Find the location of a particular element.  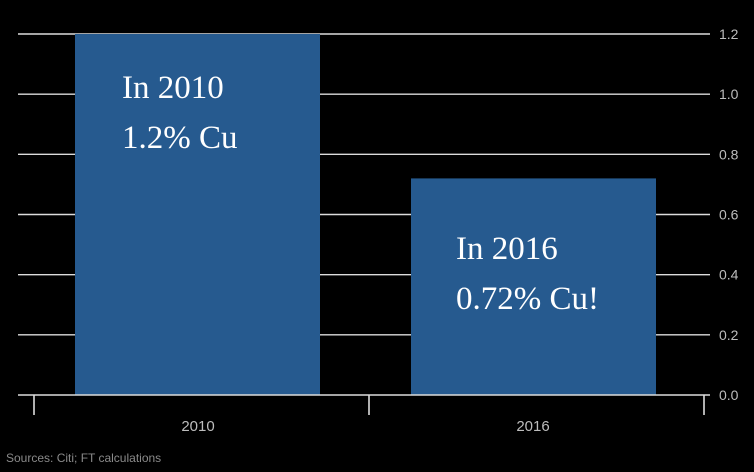

y-tick-label: 1.2 is located at coordinates (729, 34).